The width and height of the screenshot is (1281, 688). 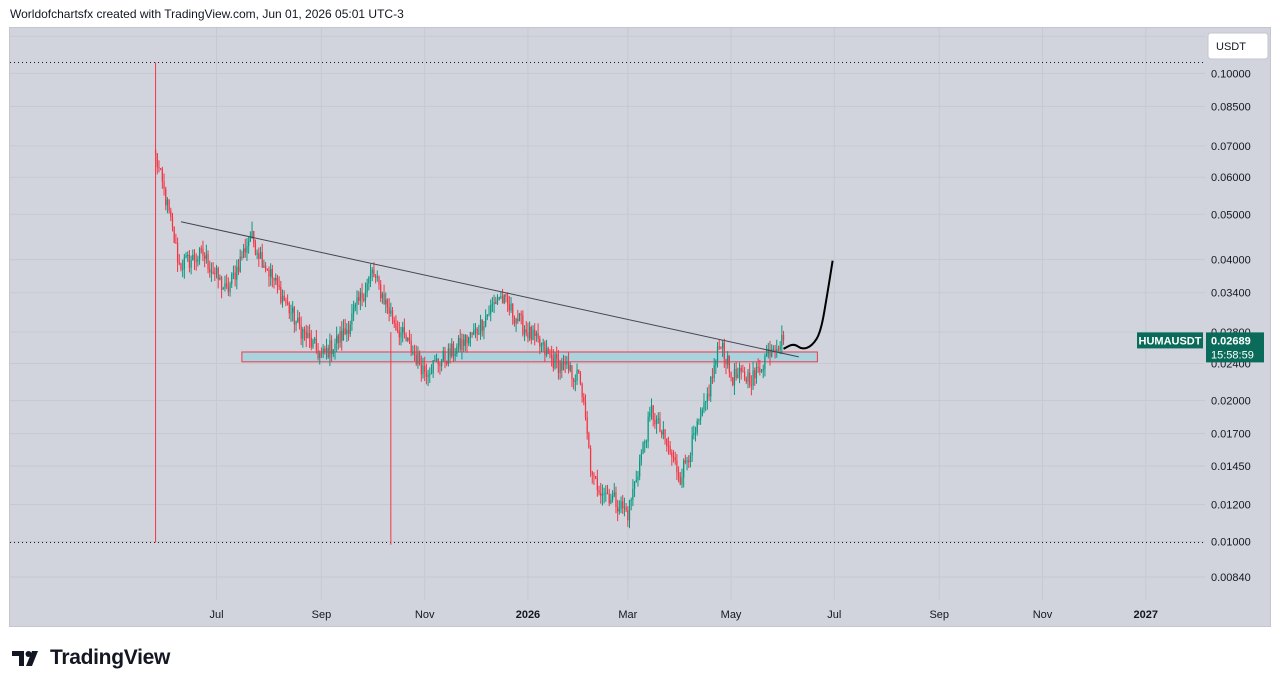 I want to click on y-tick-label: 0.04000, so click(x=1231, y=261).